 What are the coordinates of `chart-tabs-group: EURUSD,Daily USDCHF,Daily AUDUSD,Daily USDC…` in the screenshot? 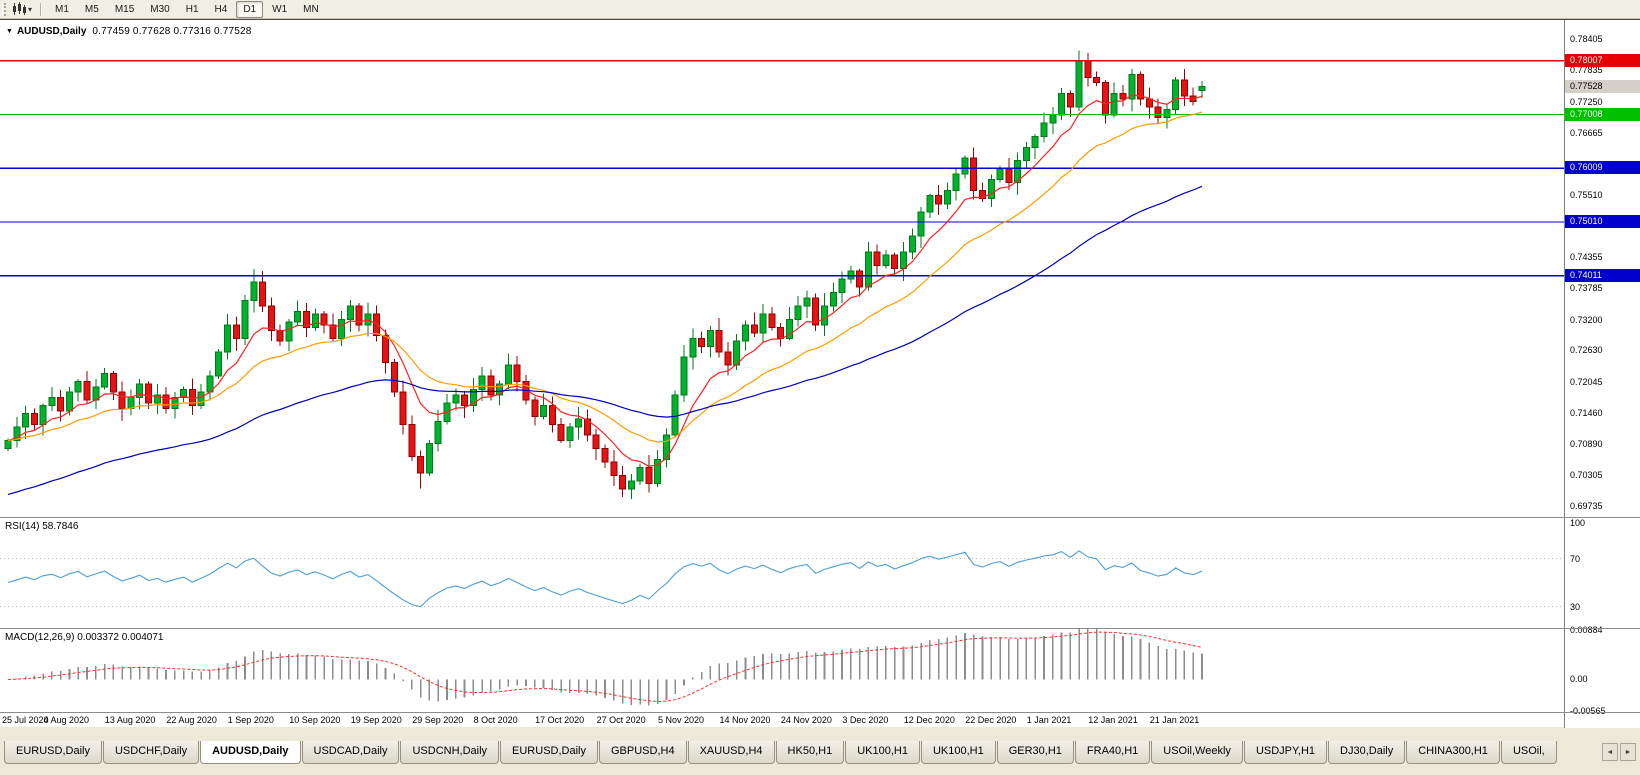 It's located at (801, 752).